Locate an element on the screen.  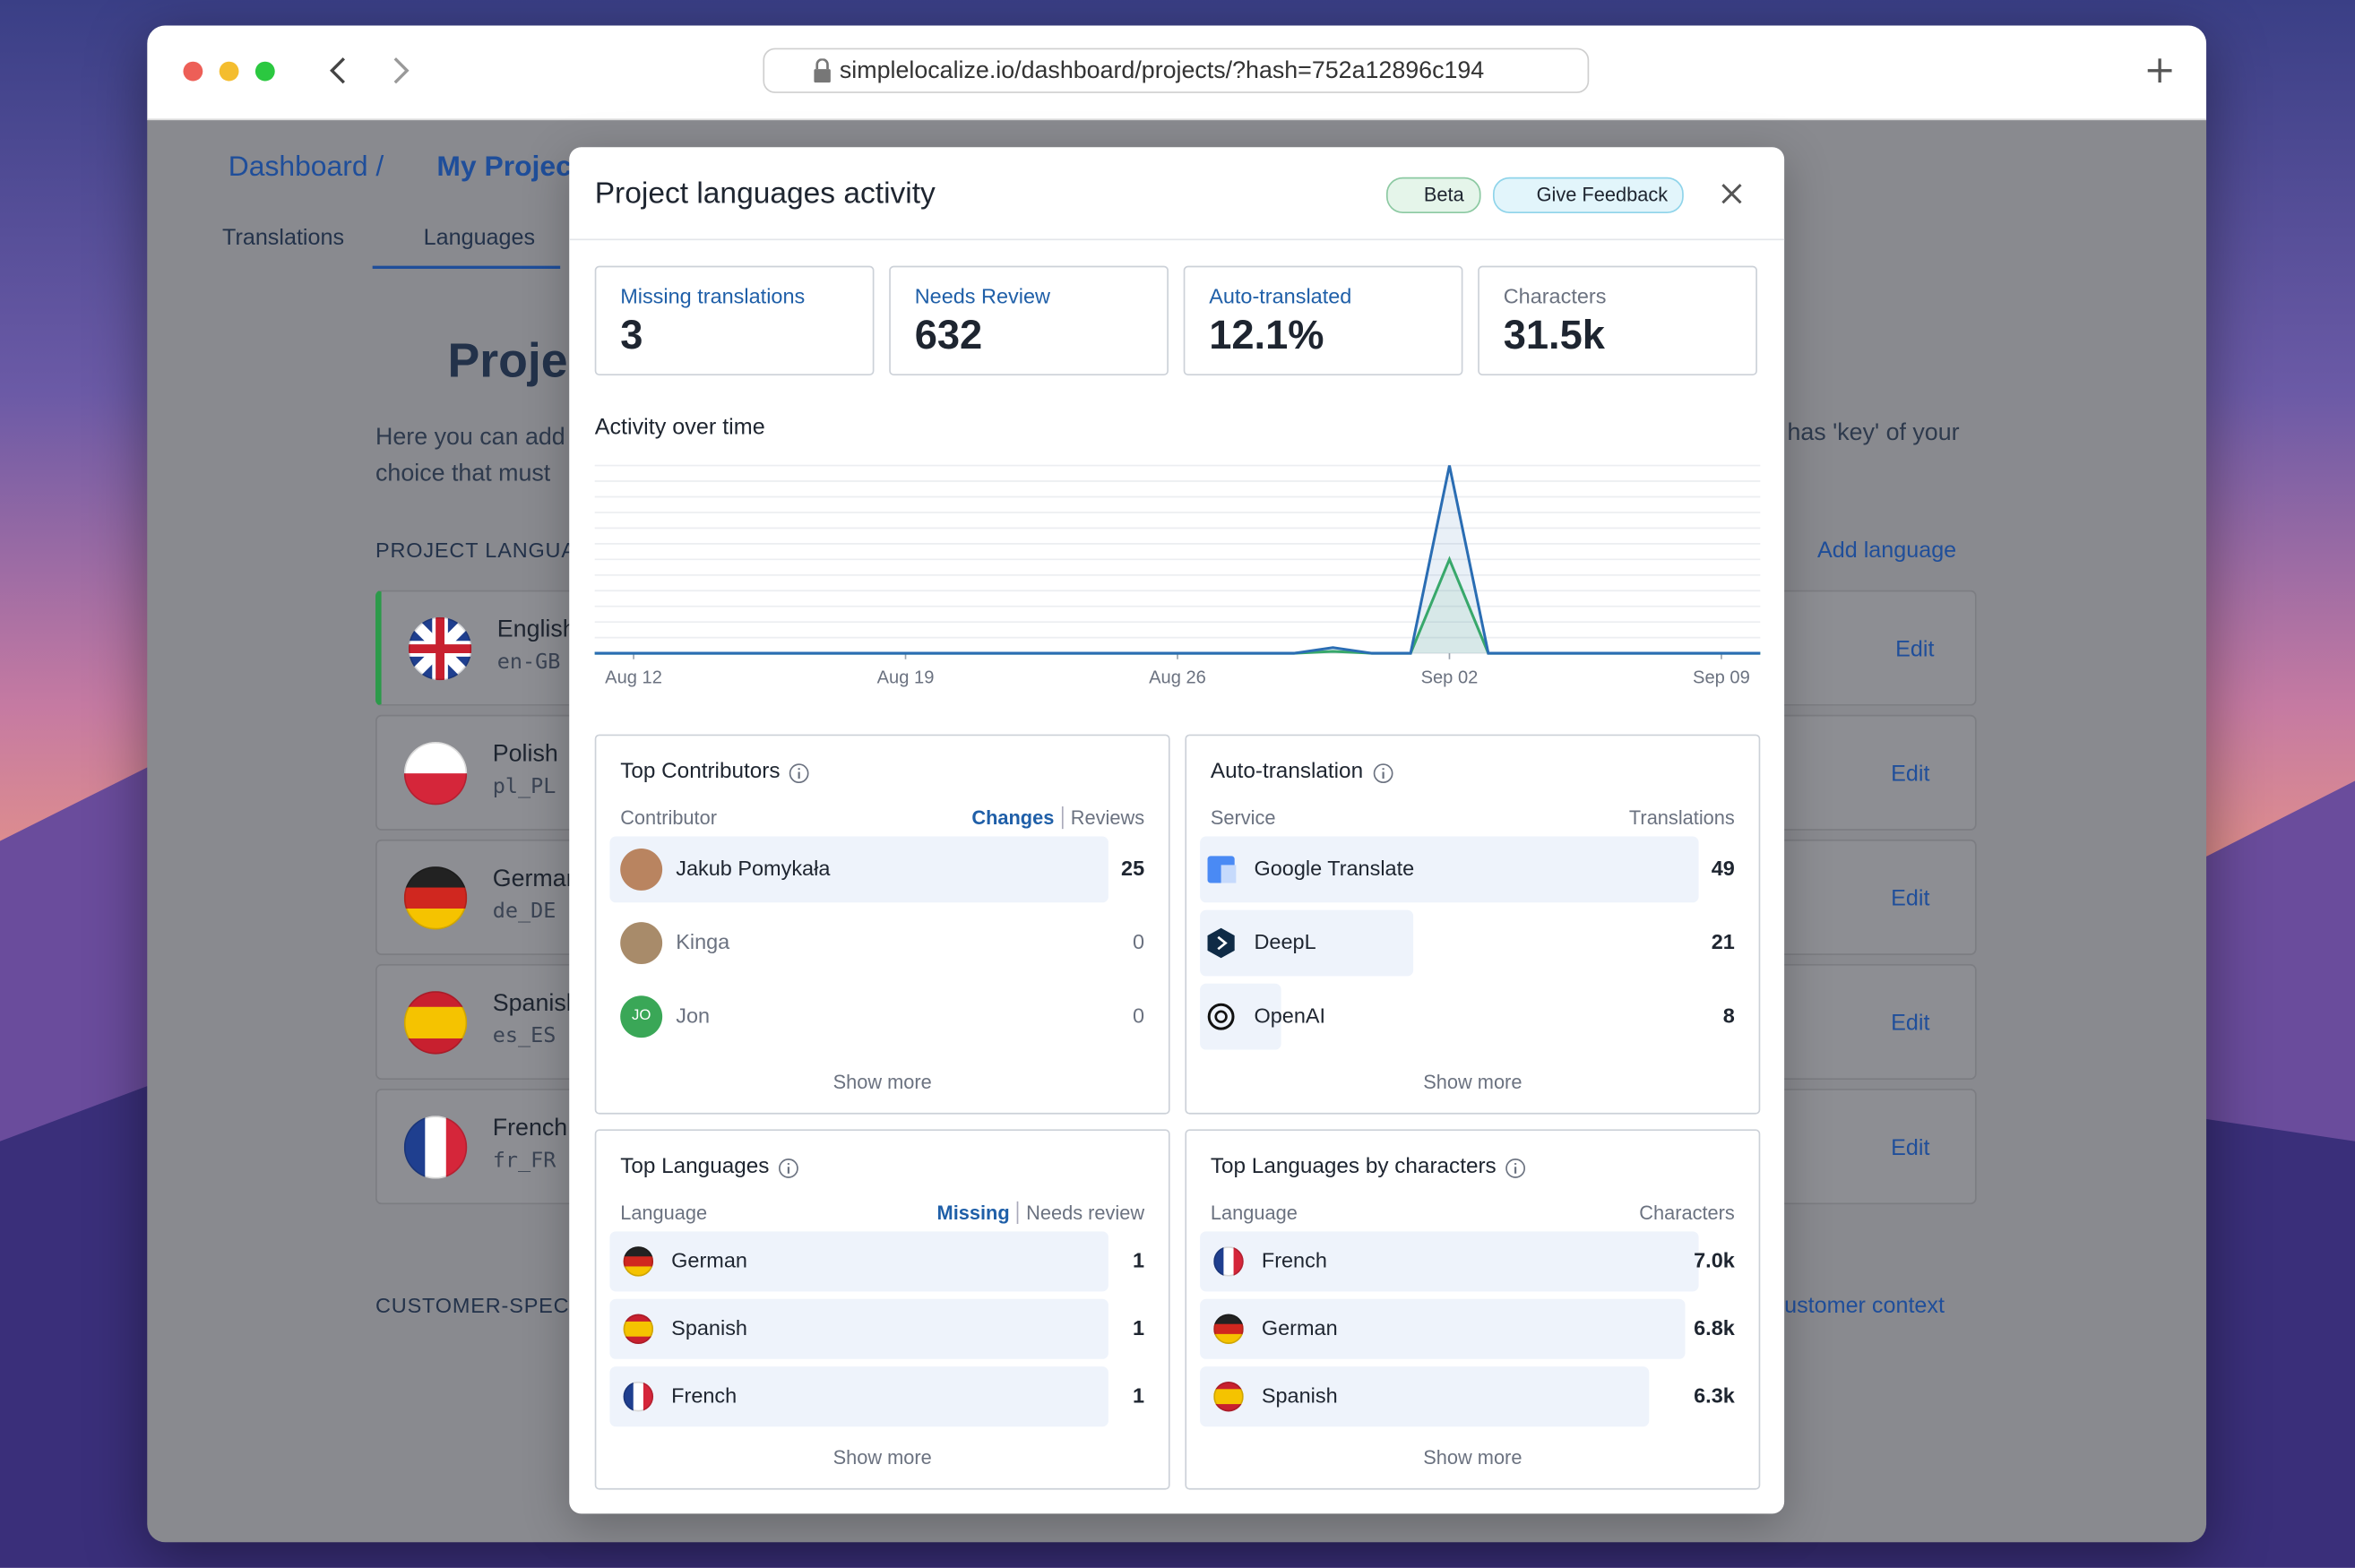
breadcrumb-item: My Project is located at coordinates (509, 167).